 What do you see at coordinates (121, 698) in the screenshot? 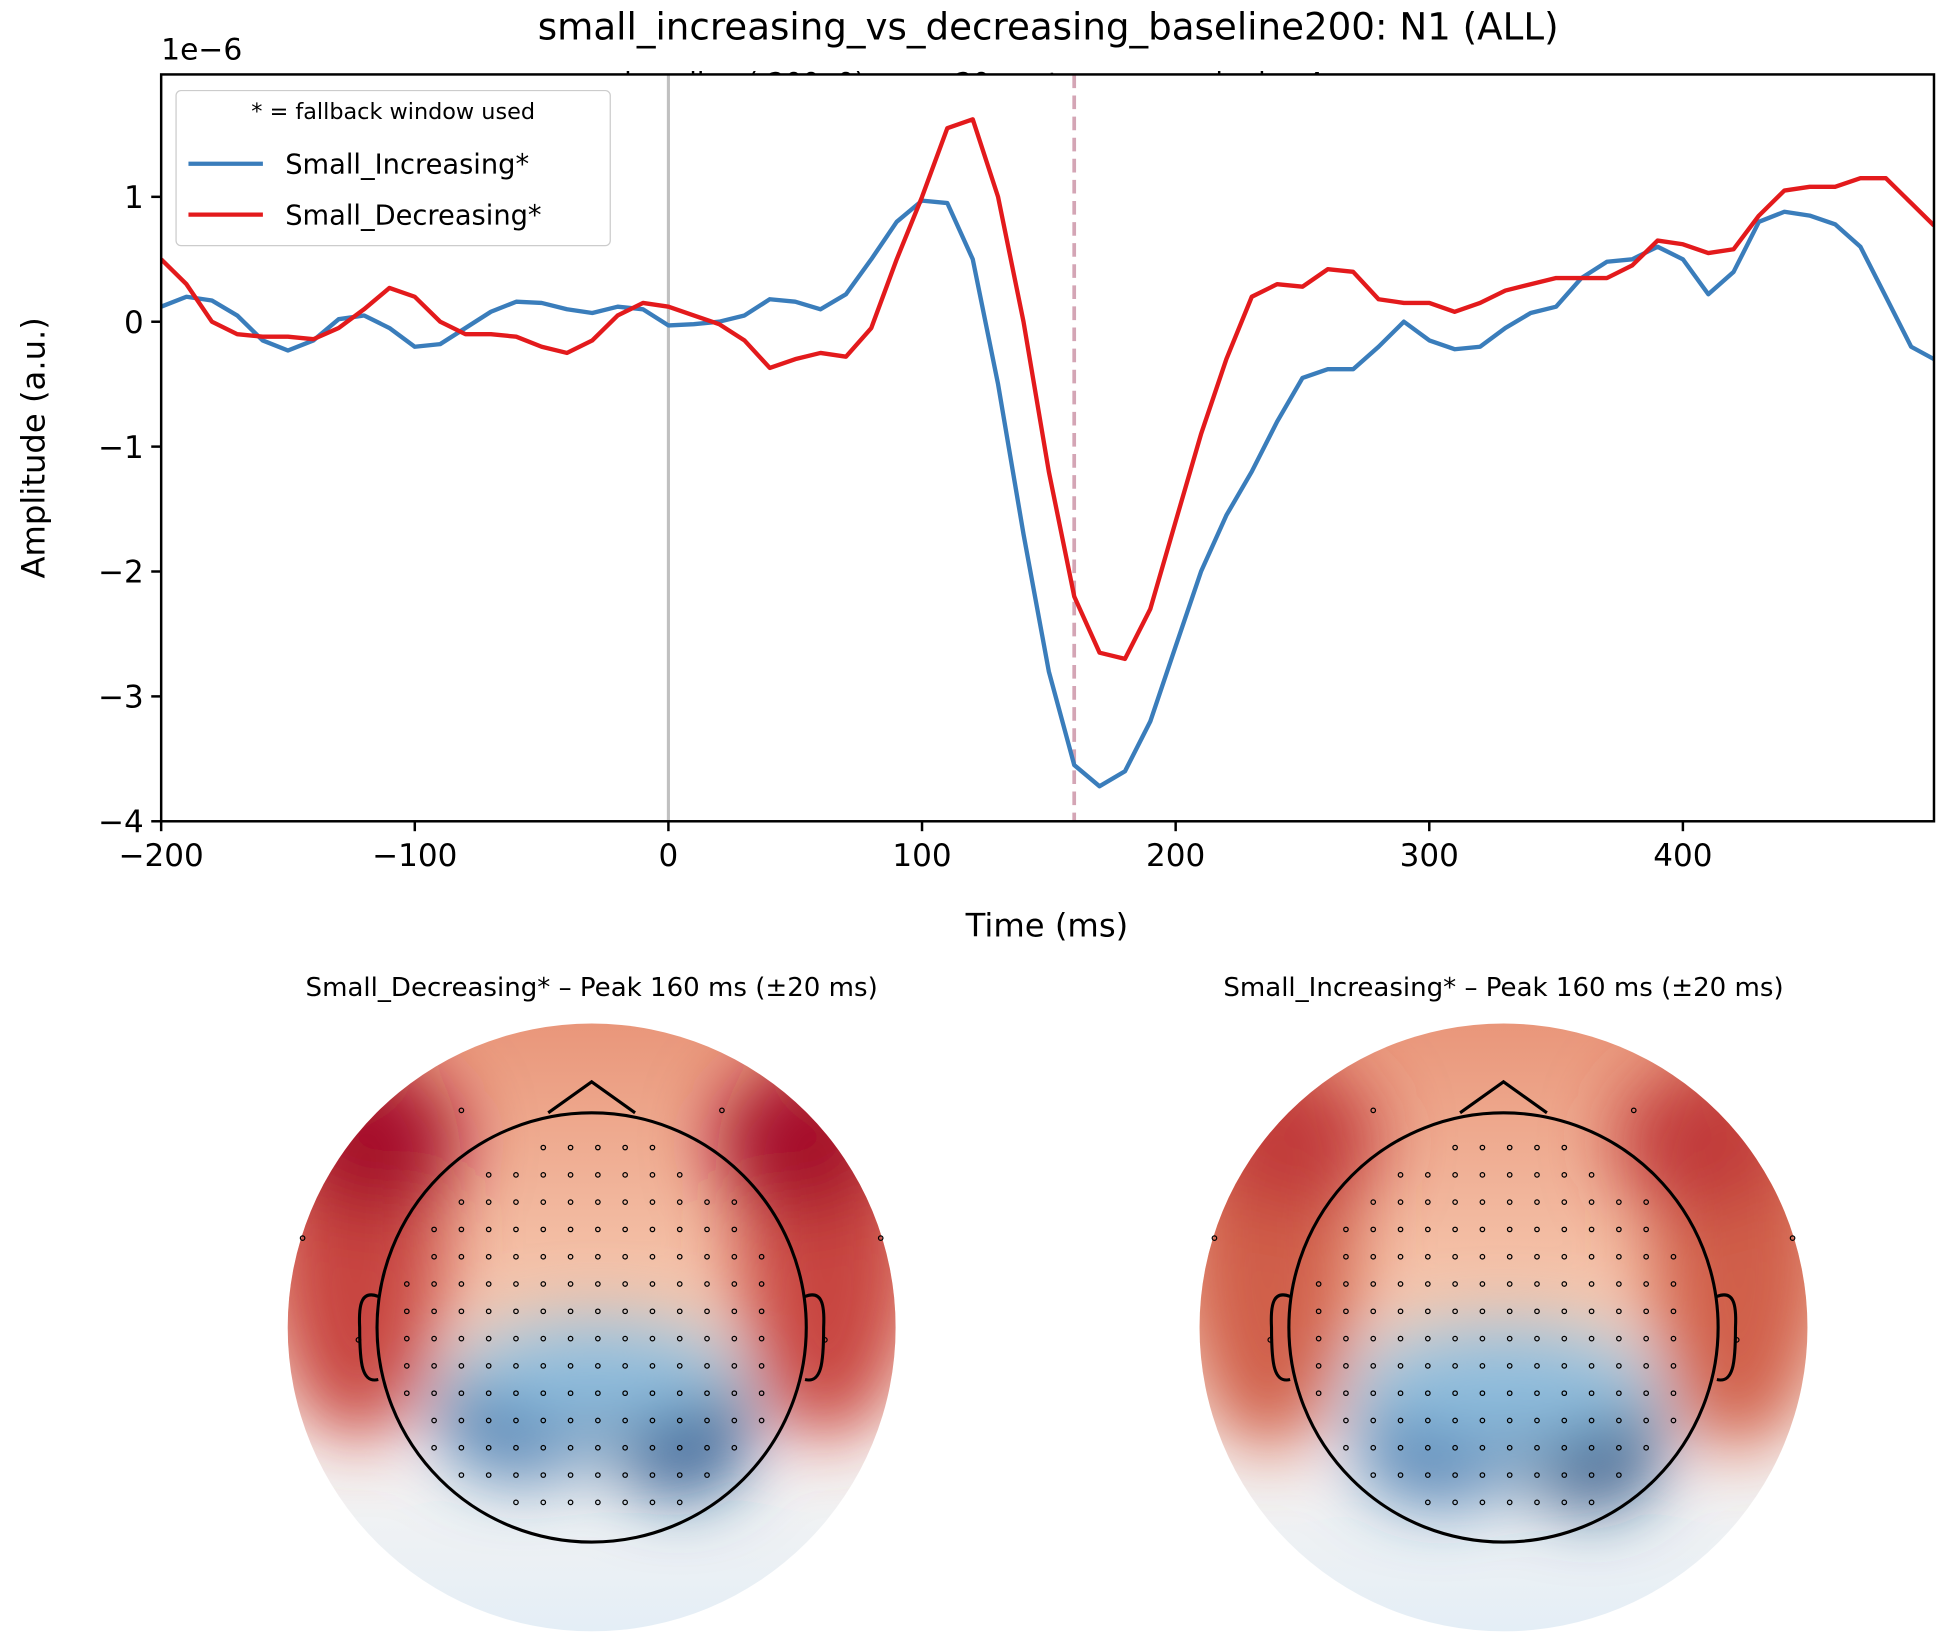
I see `y-tick-label: −3` at bounding box center [121, 698].